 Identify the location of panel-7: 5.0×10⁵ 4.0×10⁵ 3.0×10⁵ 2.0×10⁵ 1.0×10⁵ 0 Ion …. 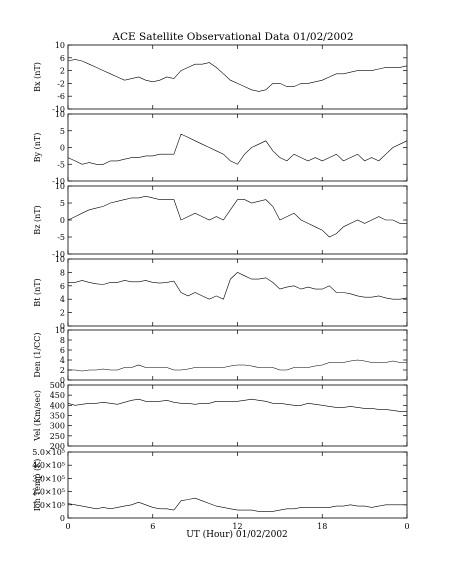
(220, 485).